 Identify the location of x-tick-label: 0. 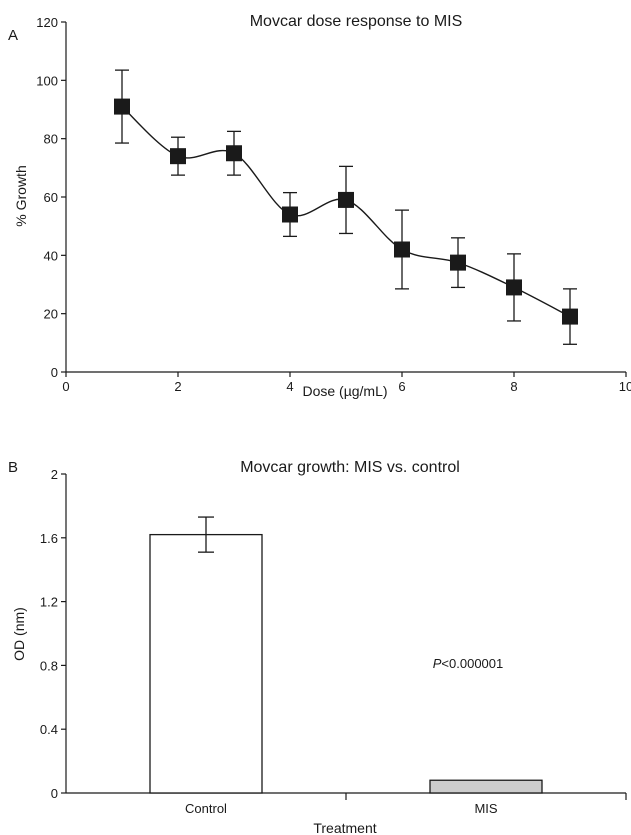
(65, 386).